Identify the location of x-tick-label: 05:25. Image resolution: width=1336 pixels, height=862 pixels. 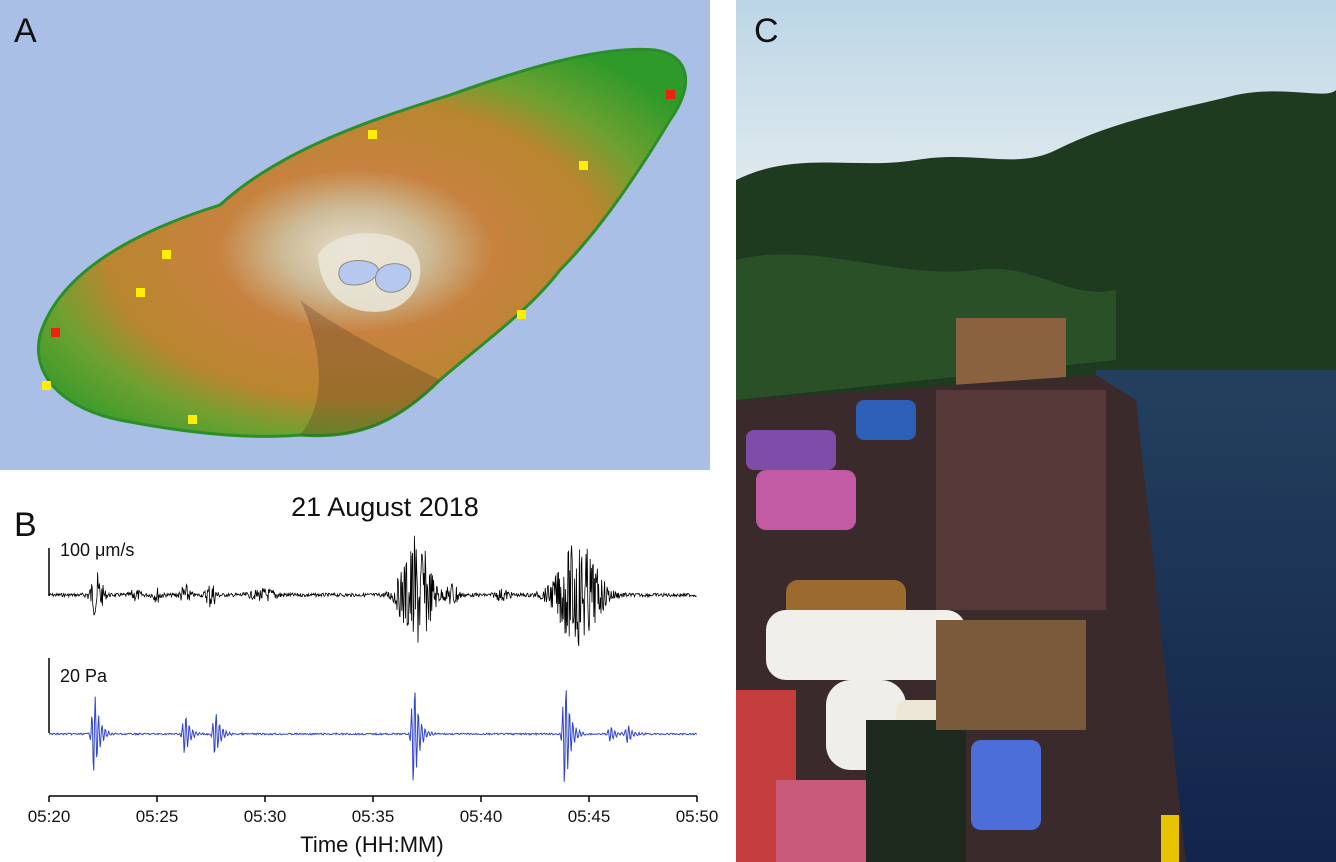
(157, 816).